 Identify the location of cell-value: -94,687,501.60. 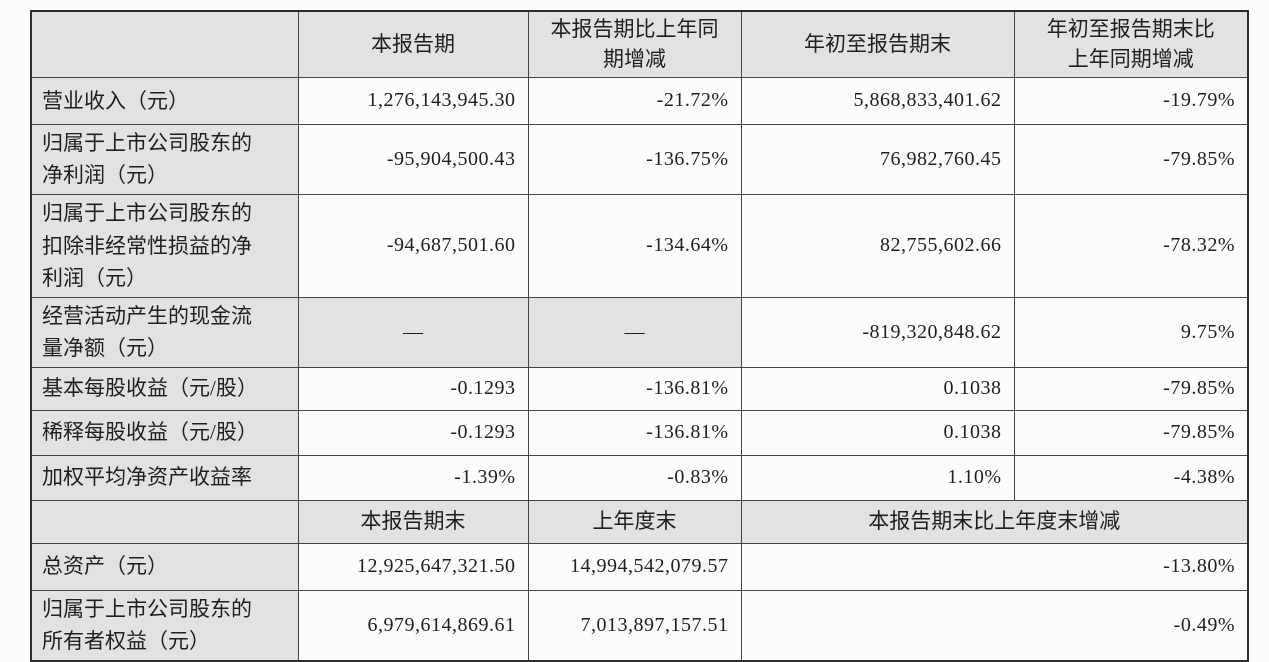
(413, 245).